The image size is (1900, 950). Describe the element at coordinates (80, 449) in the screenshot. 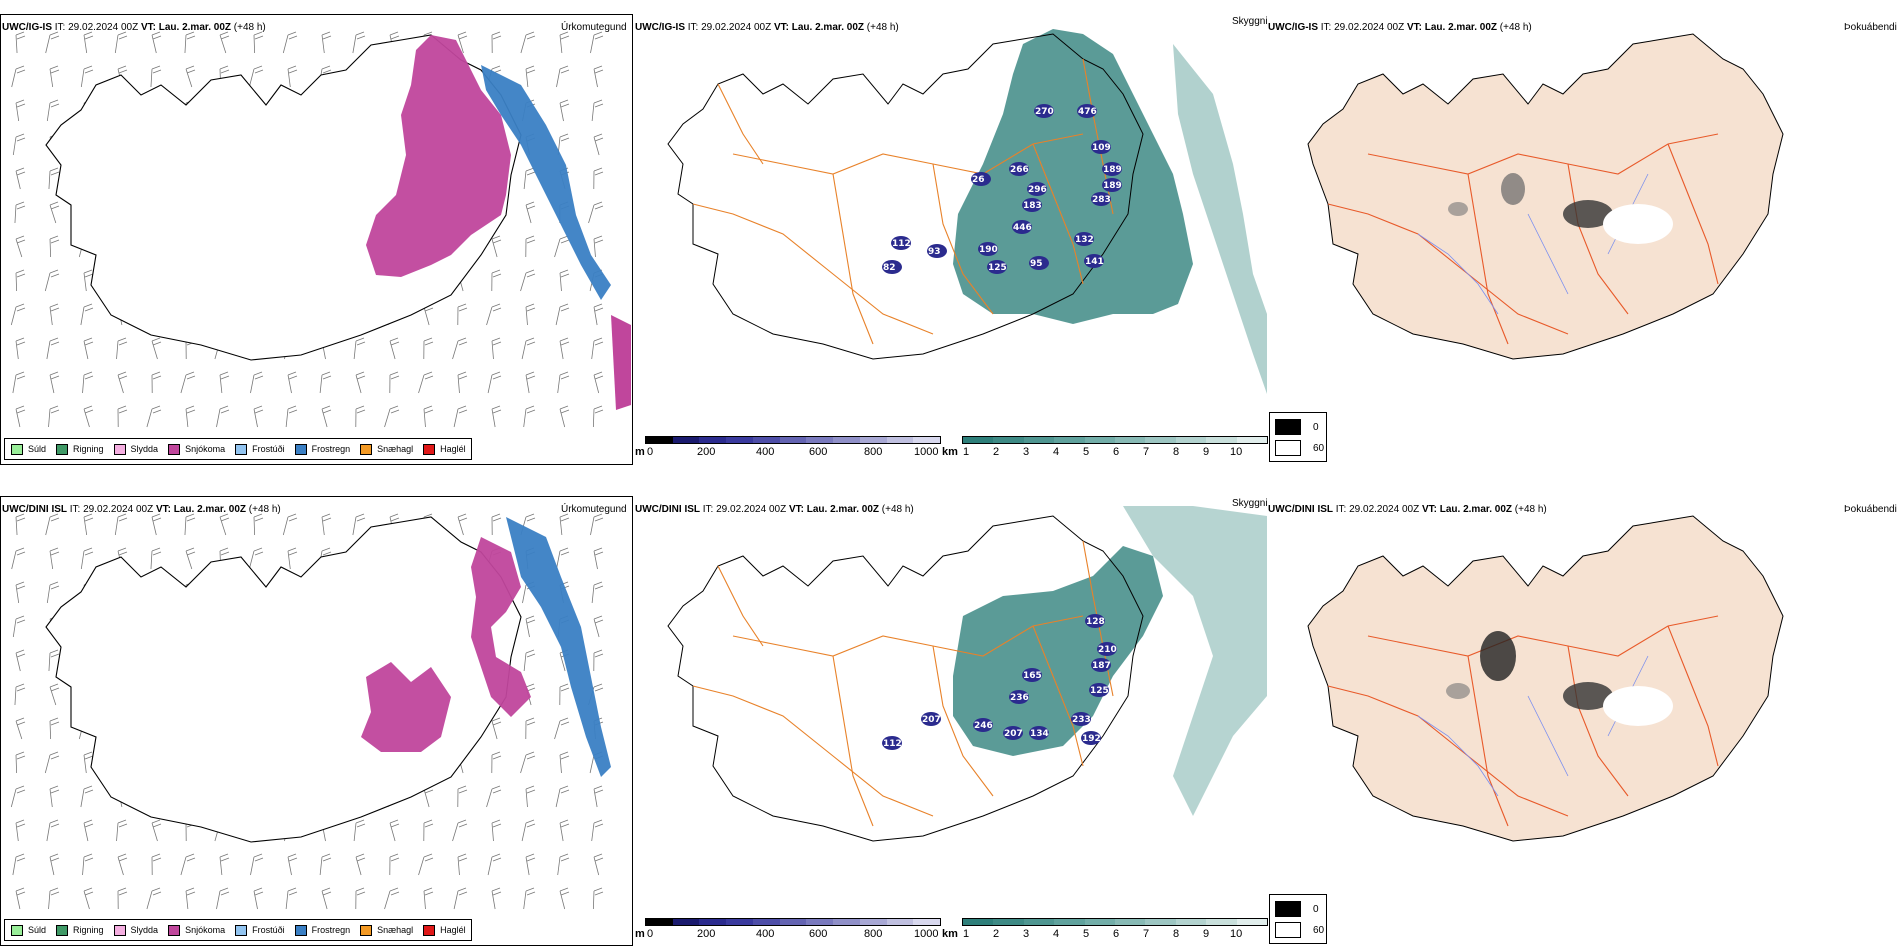

I see `legend-item: Rigning` at that location.